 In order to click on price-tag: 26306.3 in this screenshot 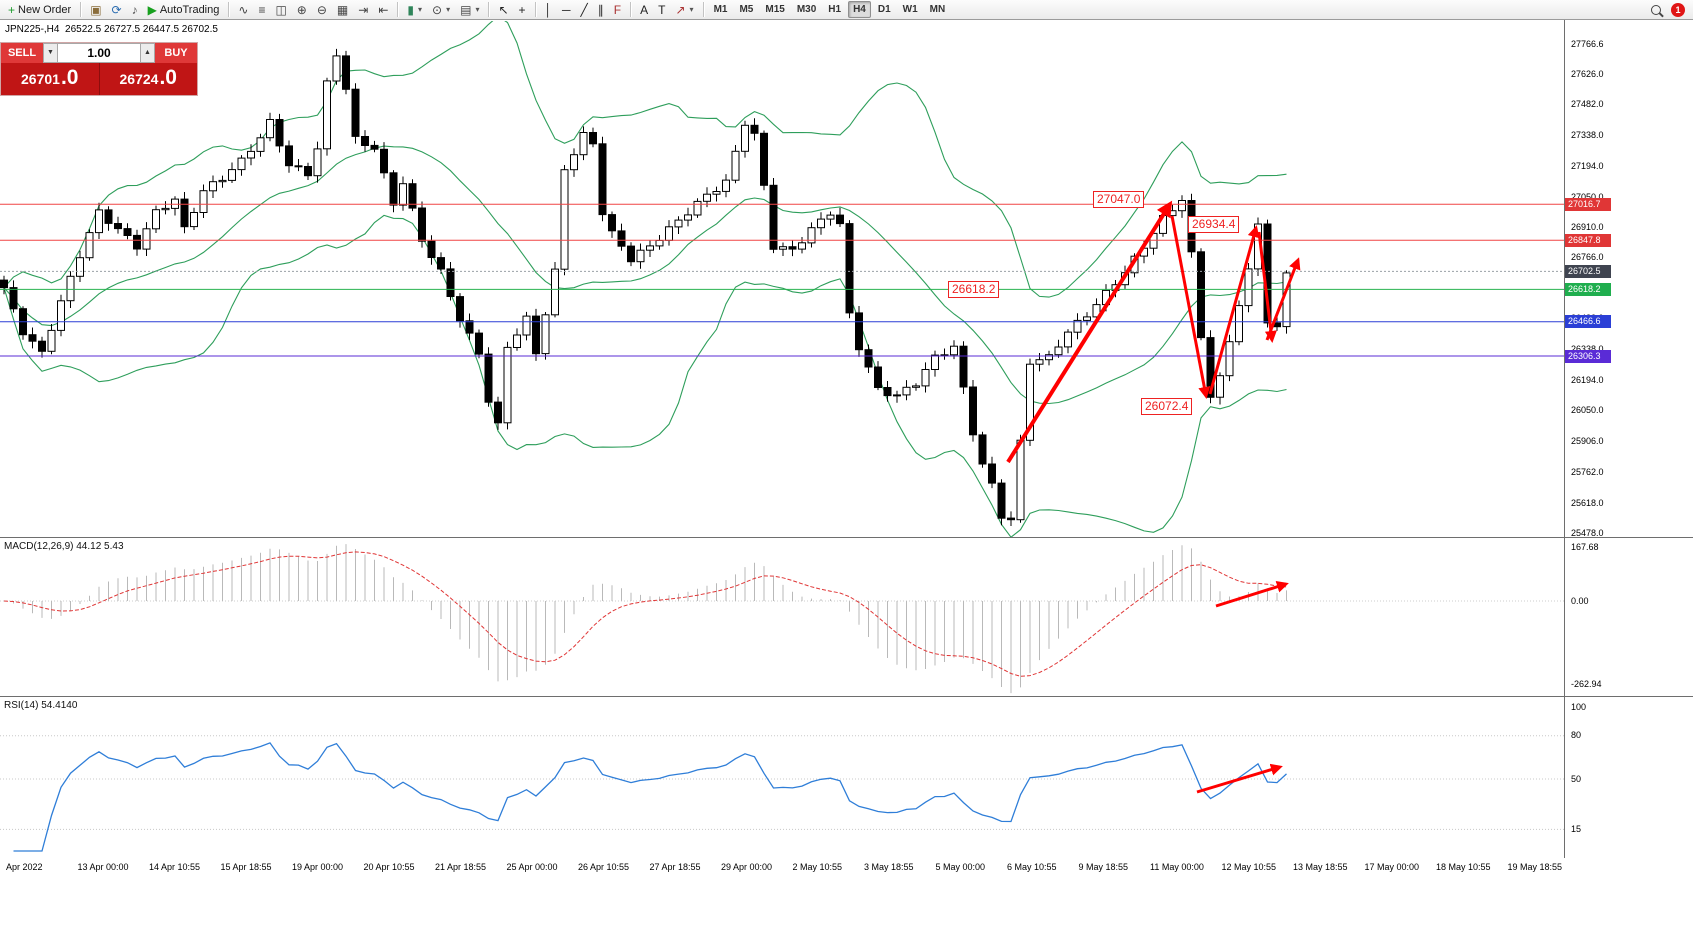, I will do `click(1588, 356)`.